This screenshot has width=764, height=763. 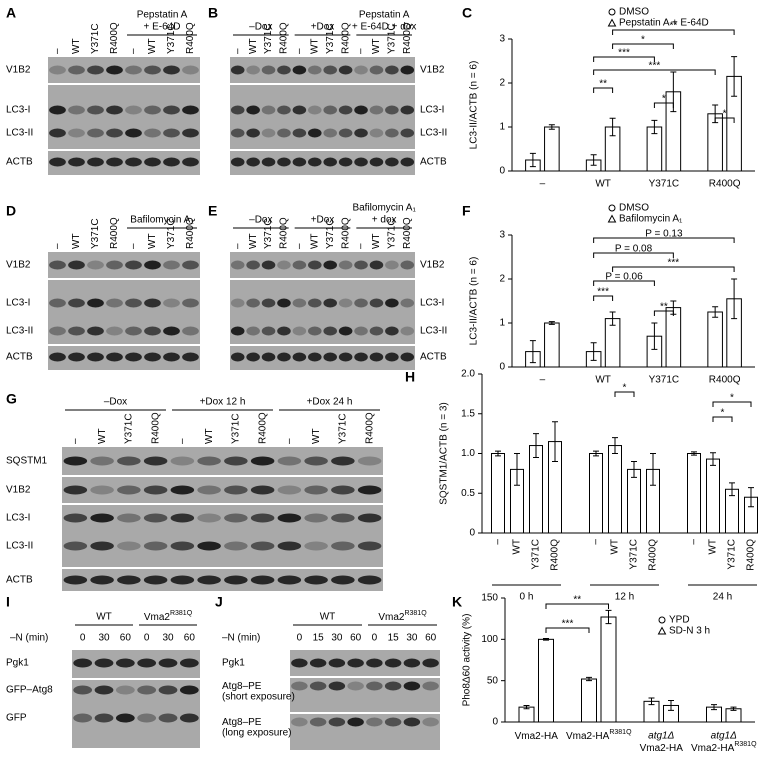 I want to click on panel-label: G, so click(x=11, y=399).